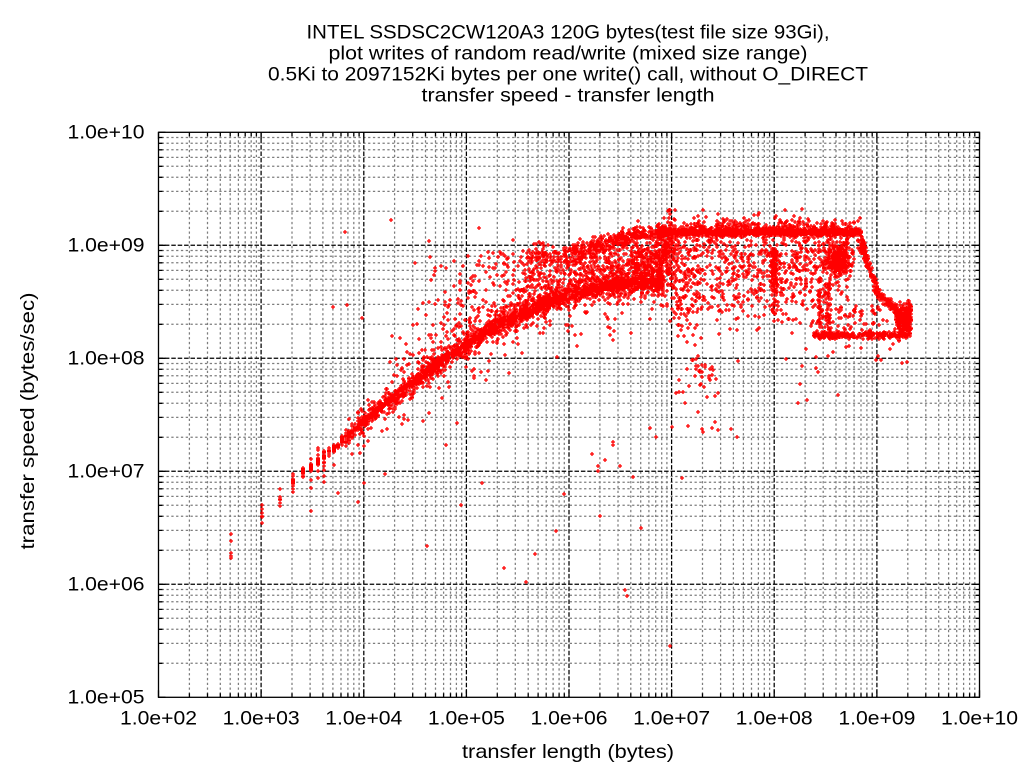 The height and width of the screenshot is (768, 1024). What do you see at coordinates (261, 719) in the screenshot?
I see `svg-text: 1.0e+03` at bounding box center [261, 719].